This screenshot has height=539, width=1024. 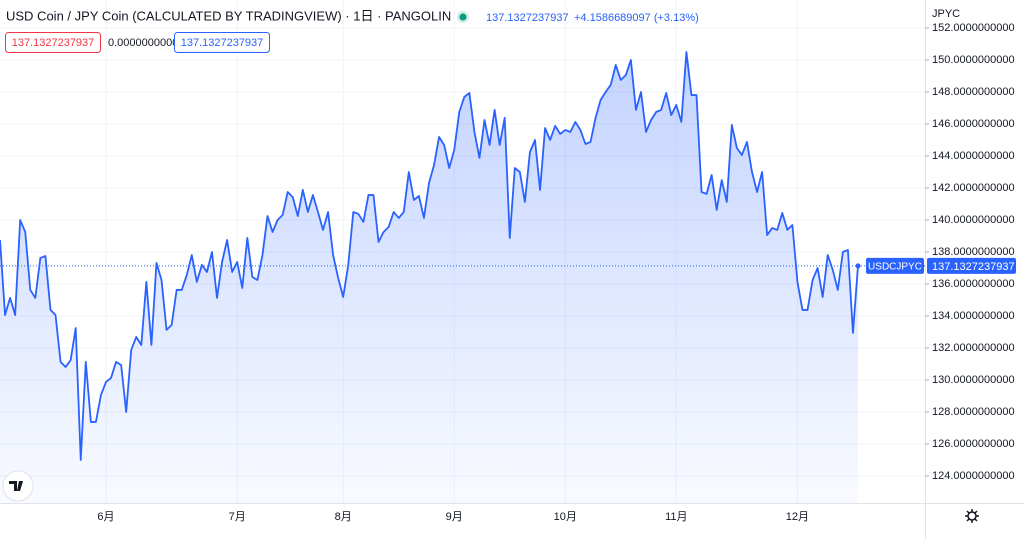 I want to click on y-tick-label: 128.0000000000, so click(x=973, y=412).